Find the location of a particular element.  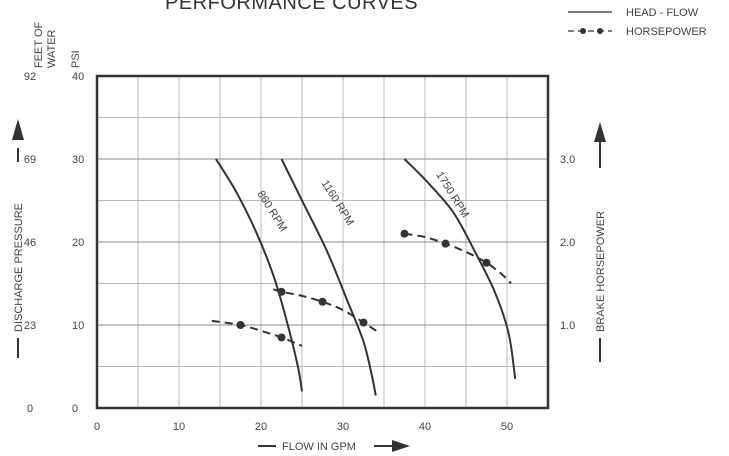

y-axis-label-left: DISCHARGE PRESSURE is located at coordinates (18, 238).